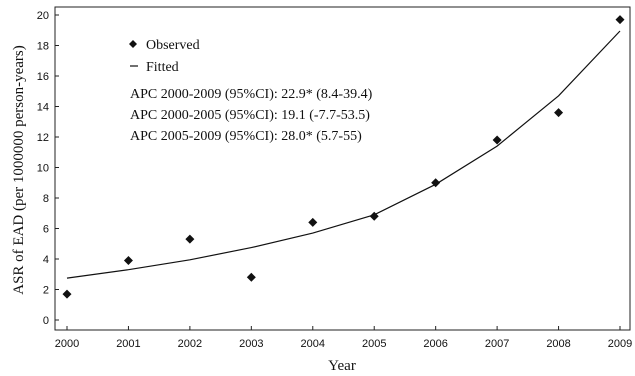 Image resolution: width=635 pixels, height=376 pixels. What do you see at coordinates (162, 67) in the screenshot?
I see `legend-fitted-label: Fitted` at bounding box center [162, 67].